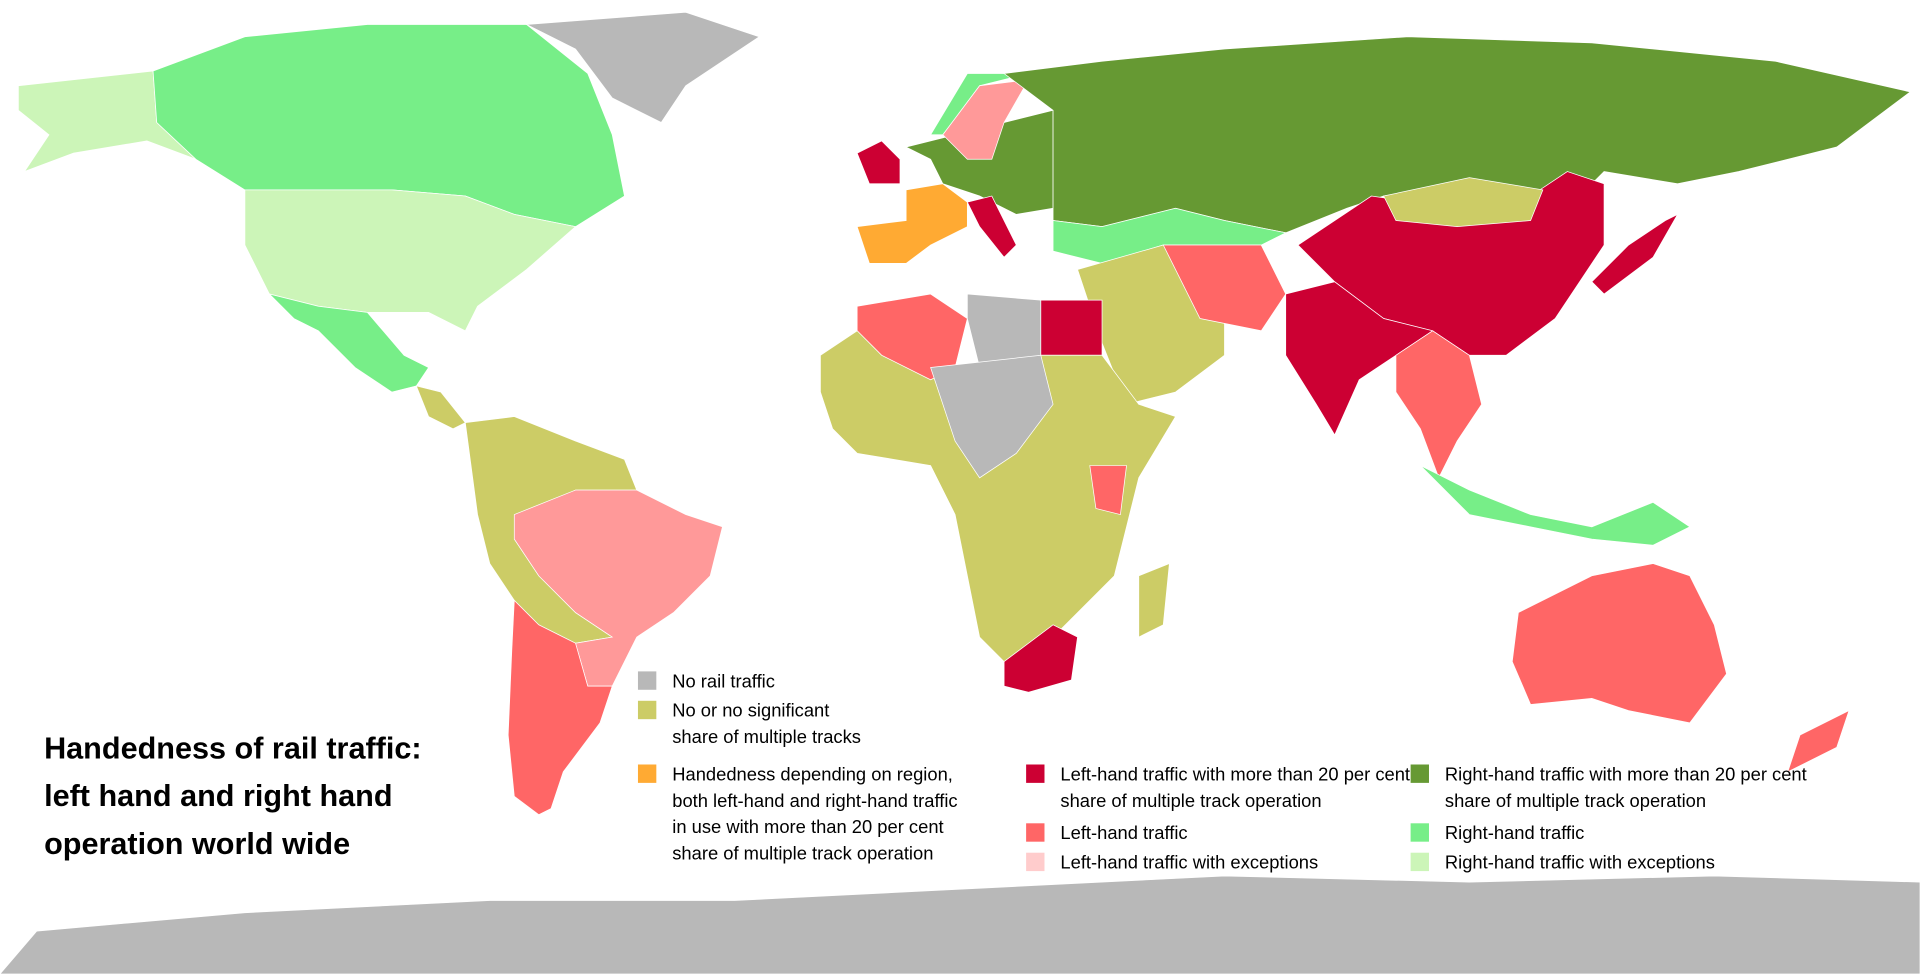 The width and height of the screenshot is (1920, 974). Describe the element at coordinates (233, 748) in the screenshot. I see `title-line: Handedness of rail traffic:` at that location.